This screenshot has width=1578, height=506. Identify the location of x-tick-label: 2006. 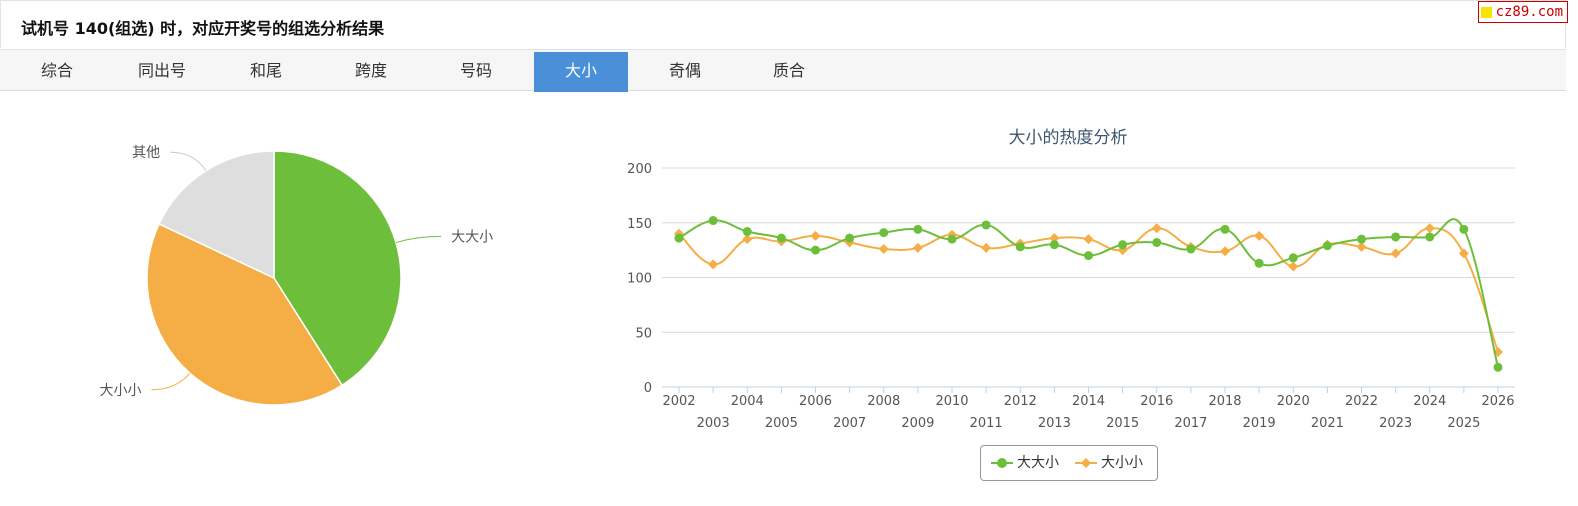
(815, 401).